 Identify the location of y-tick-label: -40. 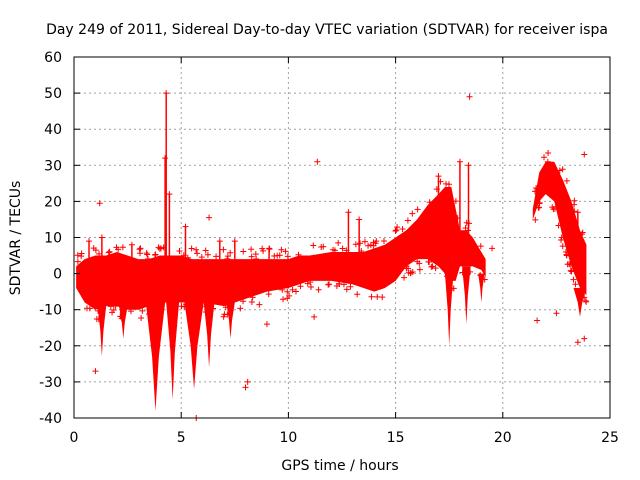
(50, 419).